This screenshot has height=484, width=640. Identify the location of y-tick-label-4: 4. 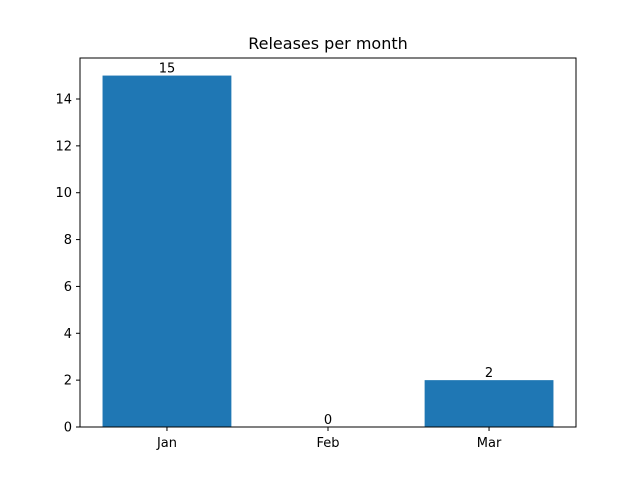
(68, 334).